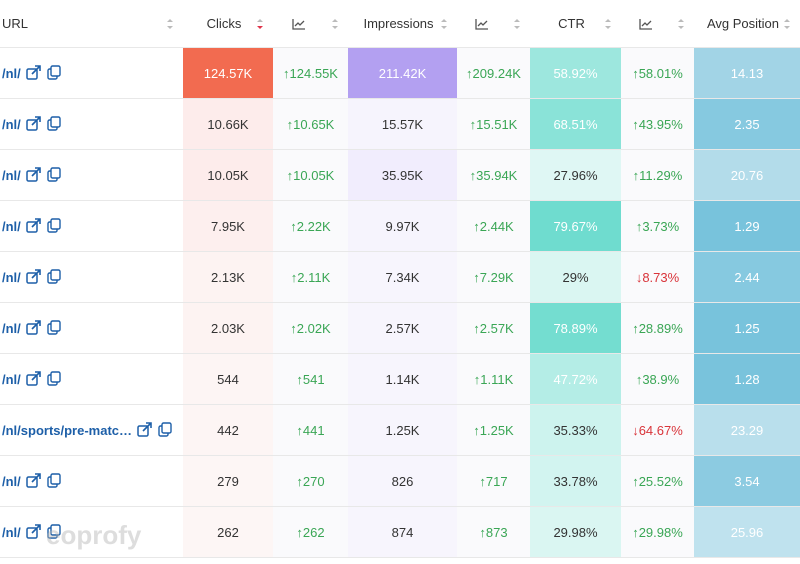 The image size is (800, 564). I want to click on impressions: 7.34K, so click(402, 277).